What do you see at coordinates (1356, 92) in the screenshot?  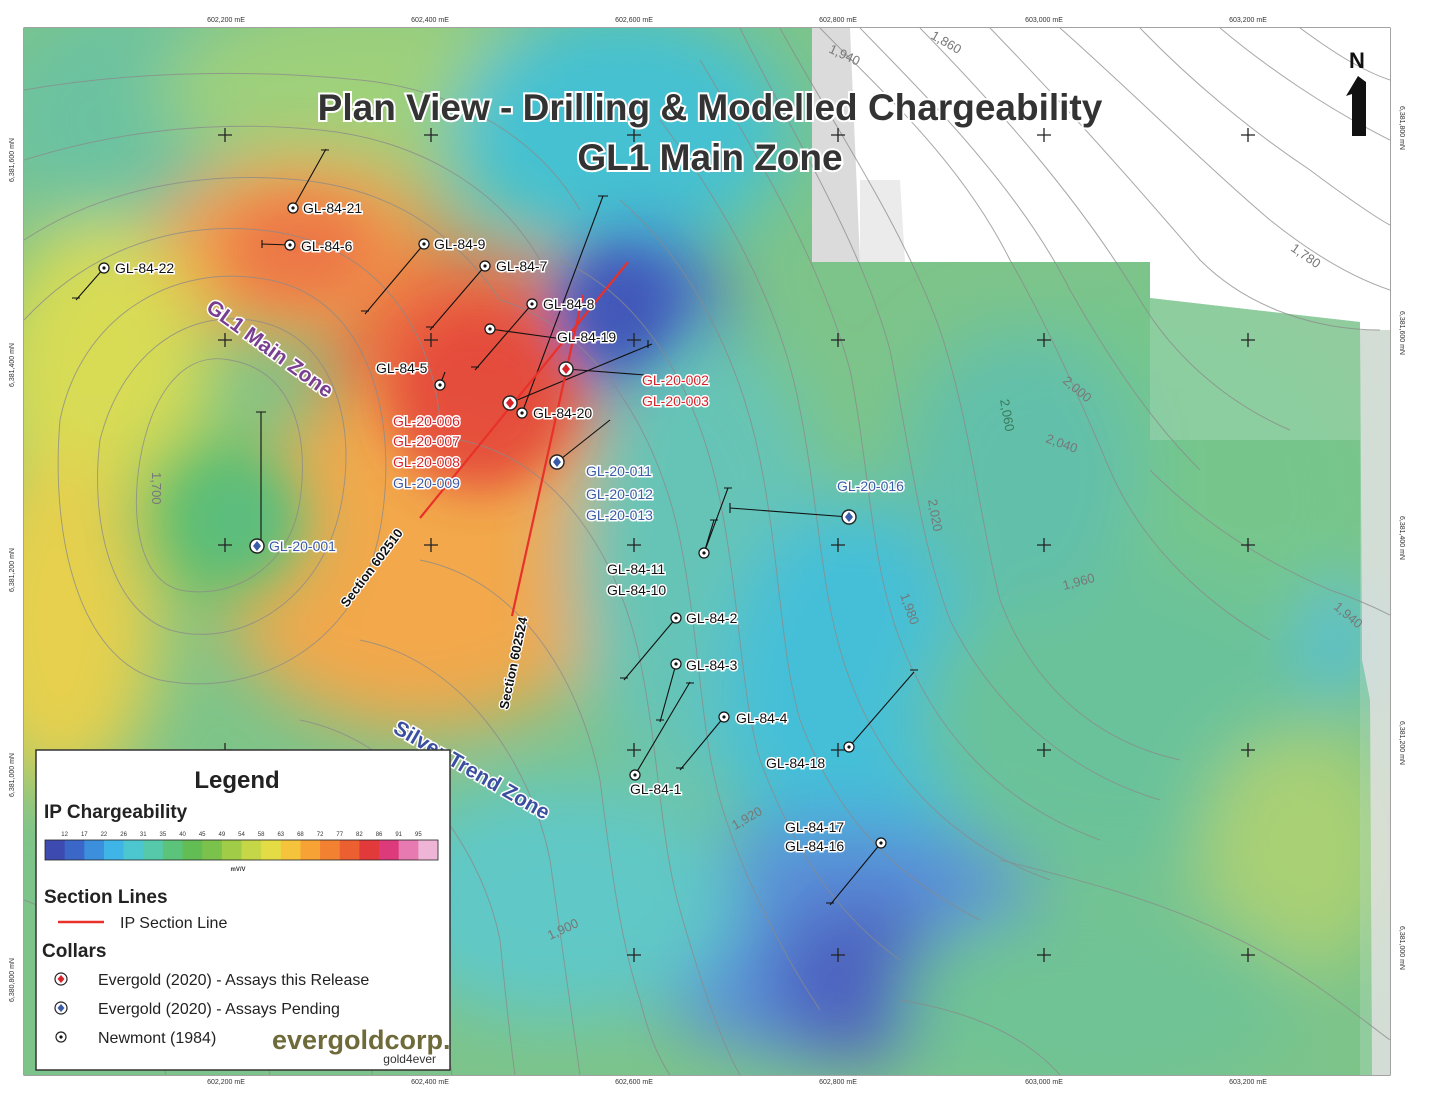 I see `north-arrow-icon: N` at bounding box center [1356, 92].